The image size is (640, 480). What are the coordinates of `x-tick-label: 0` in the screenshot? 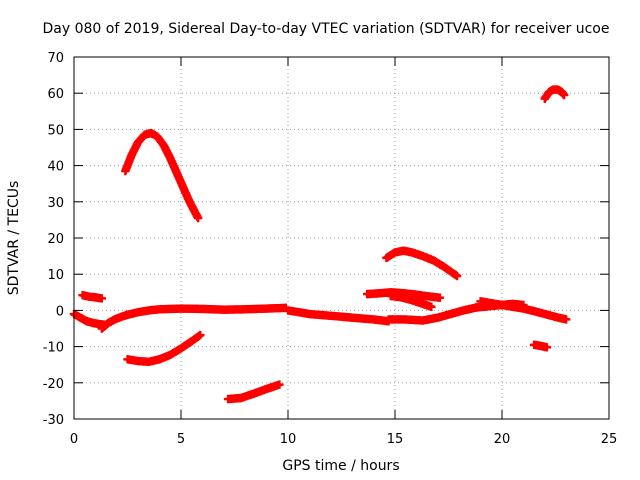 It's located at (74, 439).